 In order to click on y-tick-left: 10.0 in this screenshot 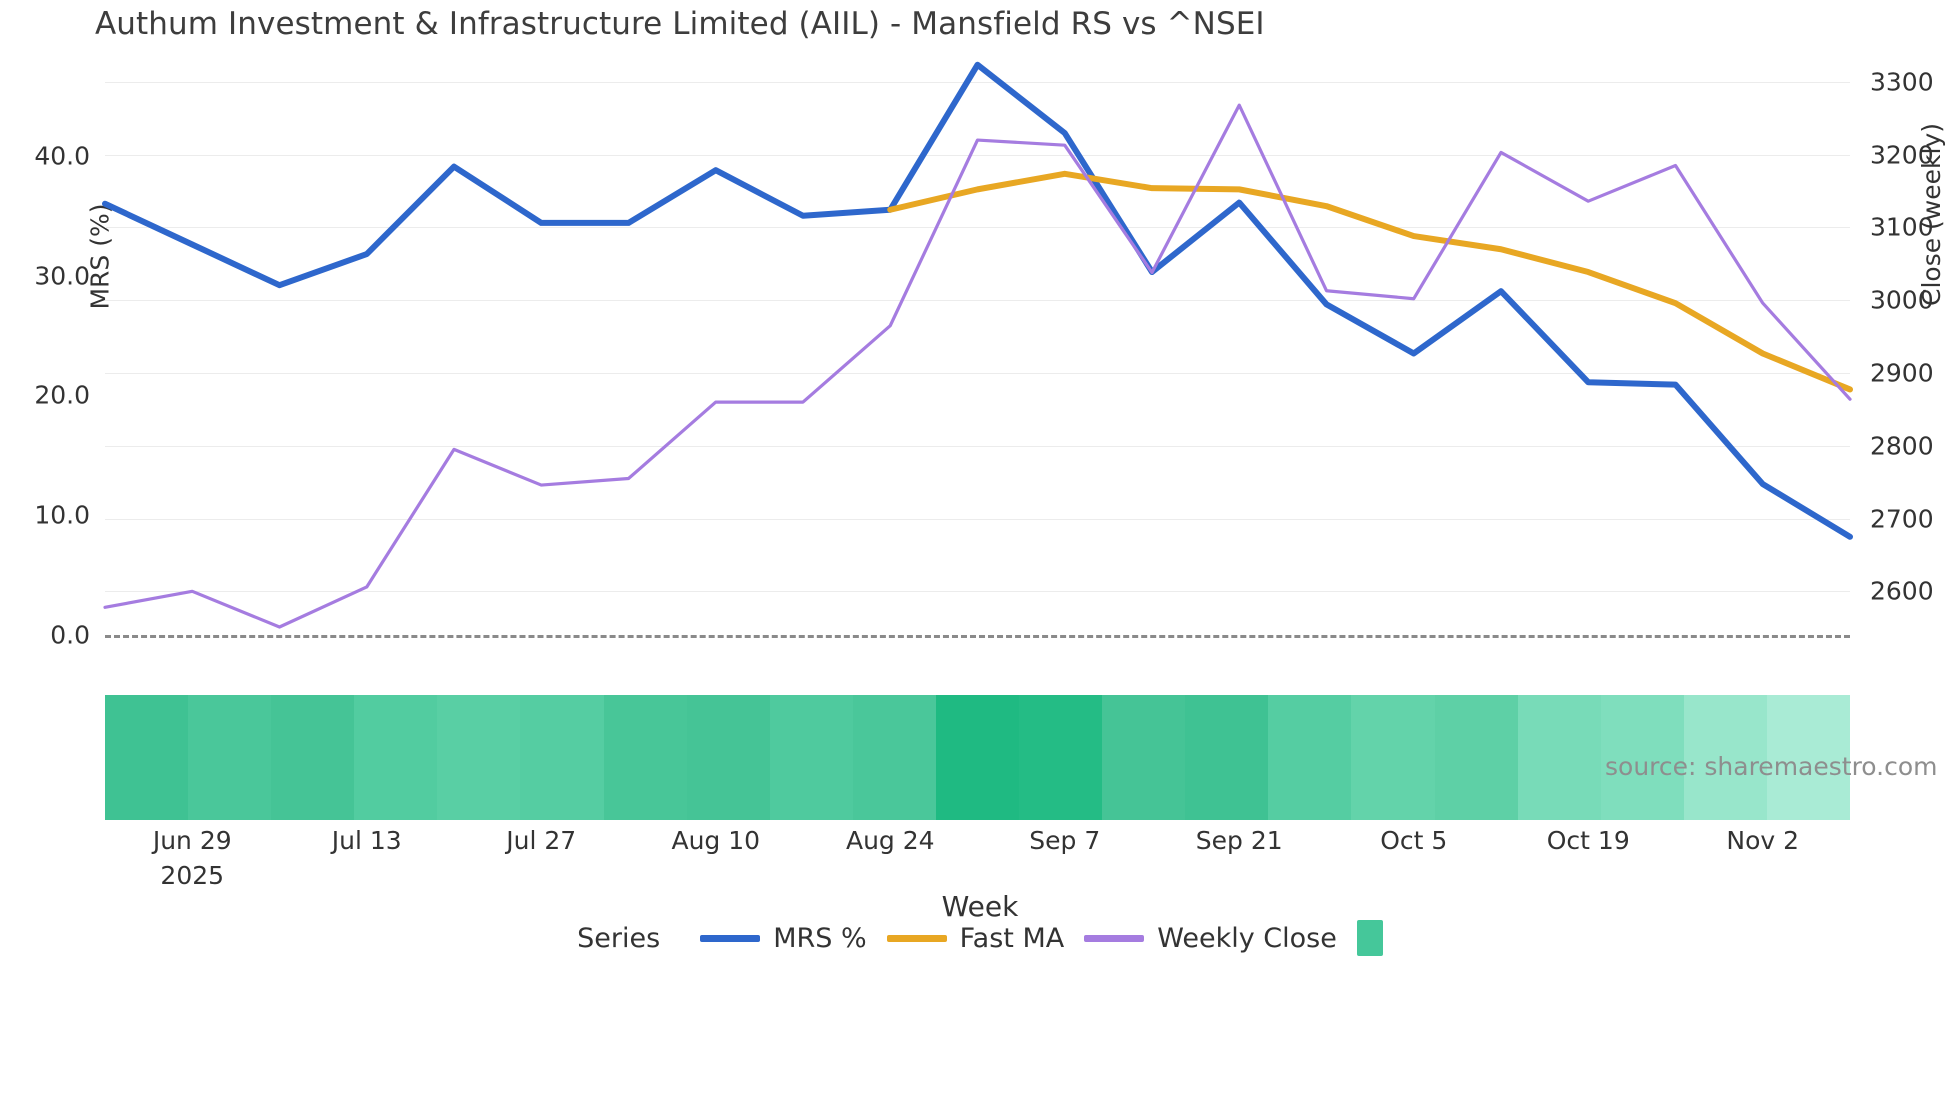, I will do `click(62, 515)`.